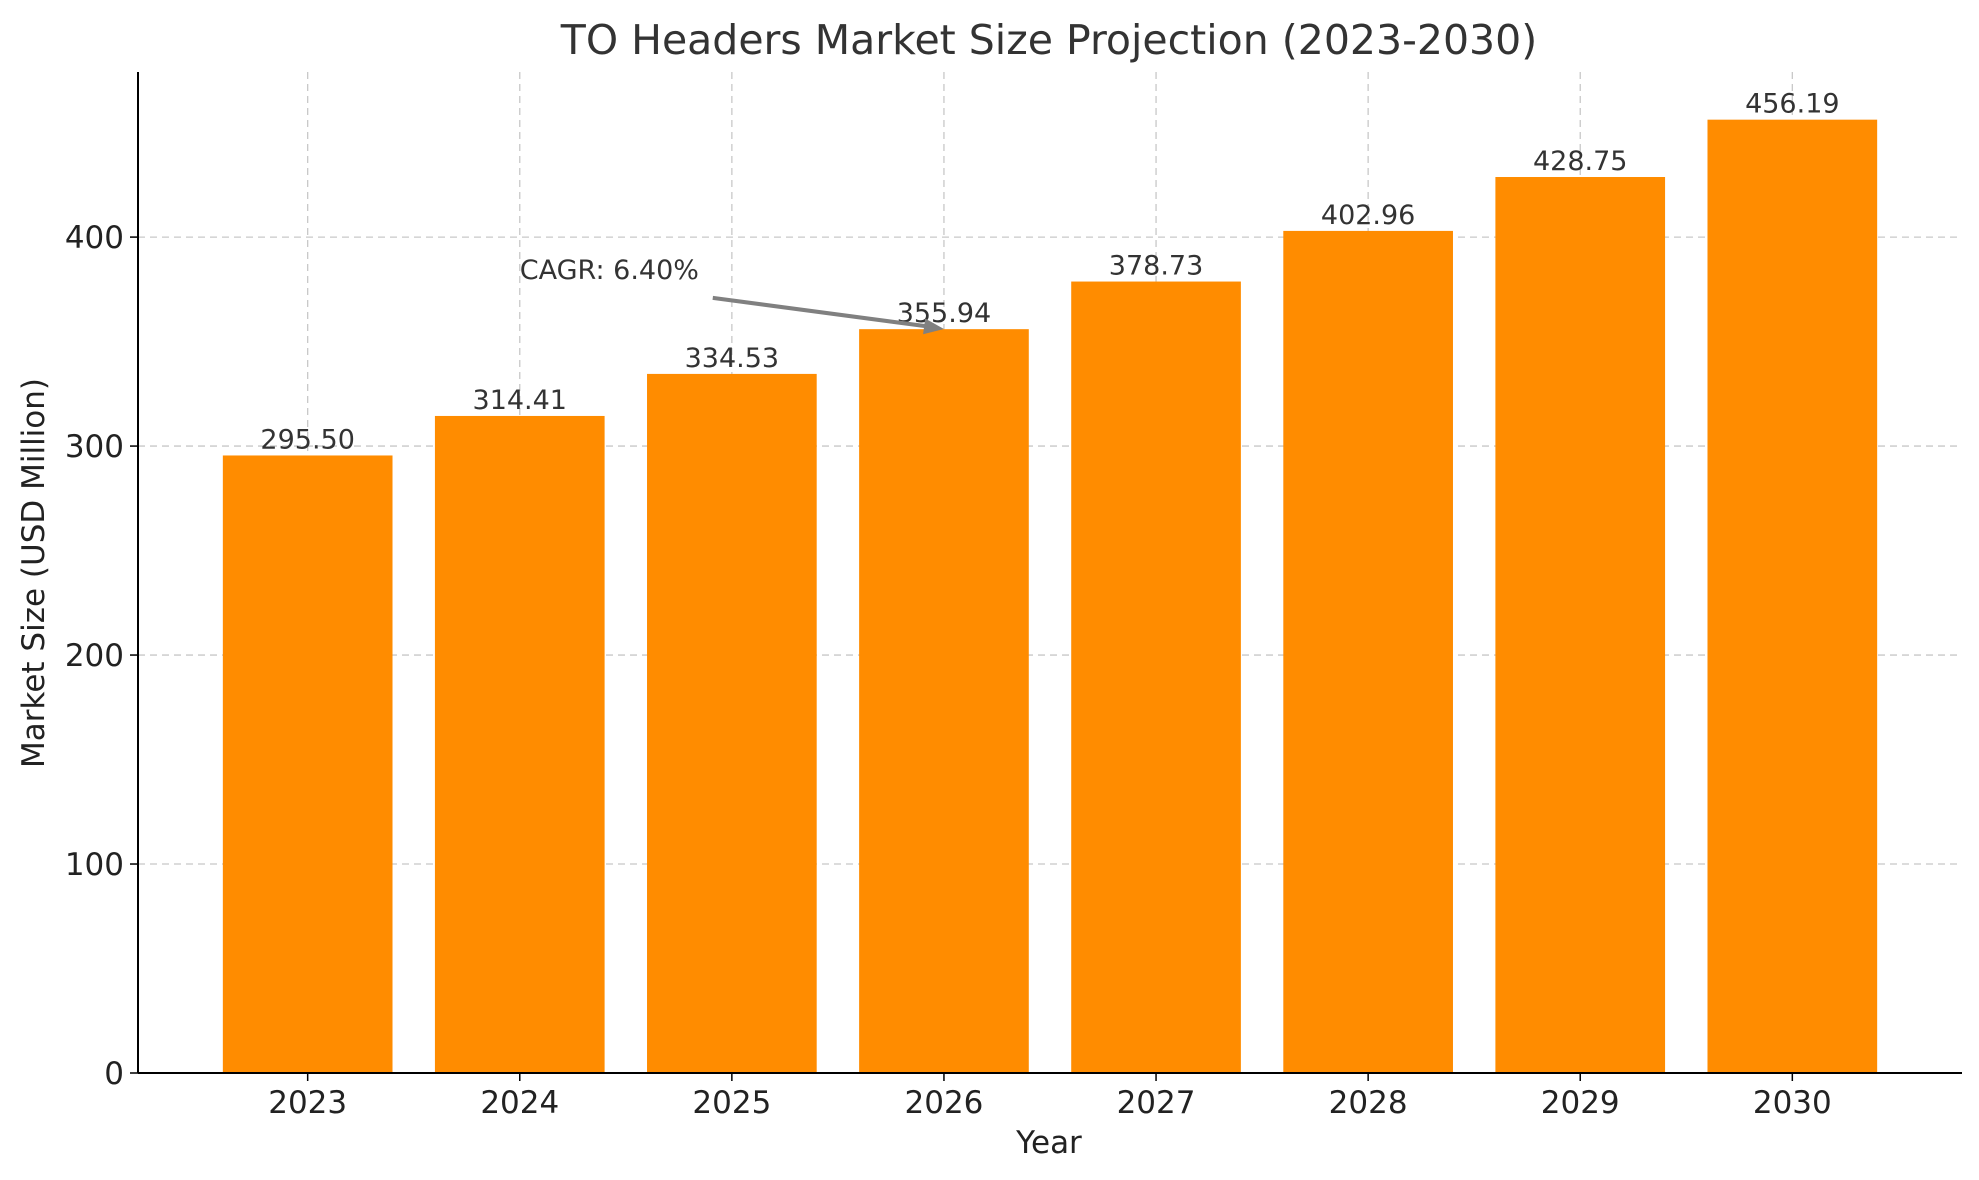  I want to click on bar-2025, so click(732, 723).